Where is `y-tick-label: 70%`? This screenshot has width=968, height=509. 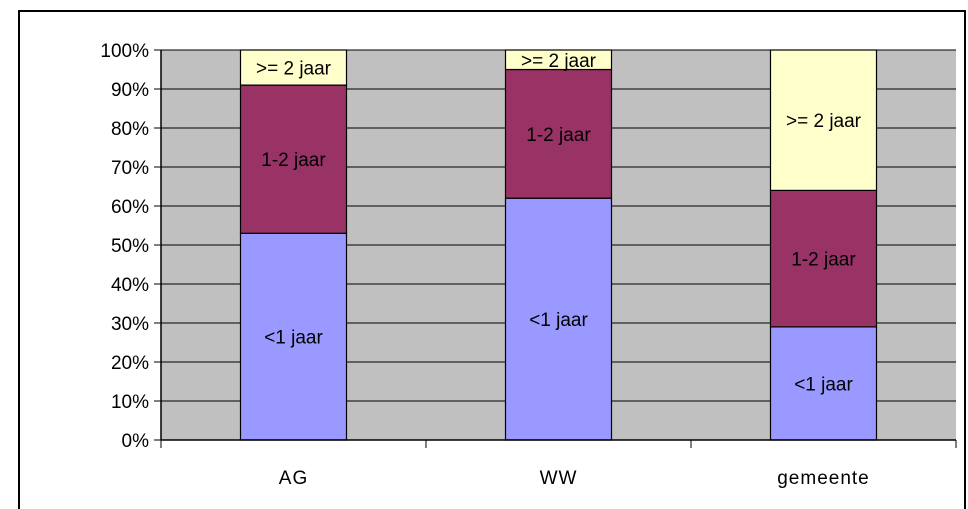 y-tick-label: 70% is located at coordinates (130, 168).